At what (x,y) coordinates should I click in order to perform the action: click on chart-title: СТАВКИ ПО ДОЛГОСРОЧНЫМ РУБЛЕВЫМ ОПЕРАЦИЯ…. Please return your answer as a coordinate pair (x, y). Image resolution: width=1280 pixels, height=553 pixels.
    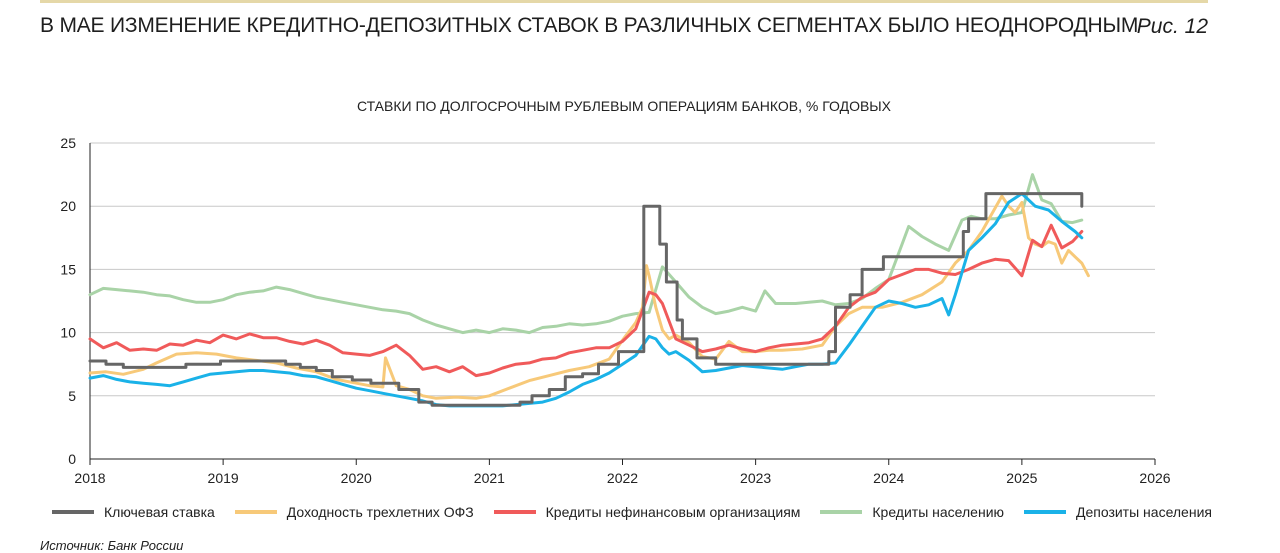
    Looking at the image, I should click on (624, 106).